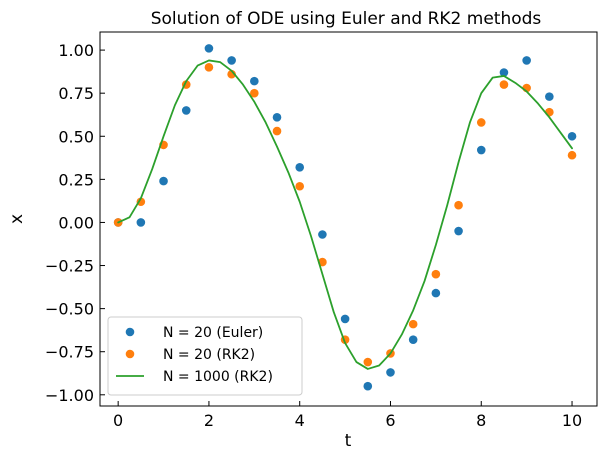  I want to click on y-tick-label: −1.00, so click(69, 395).